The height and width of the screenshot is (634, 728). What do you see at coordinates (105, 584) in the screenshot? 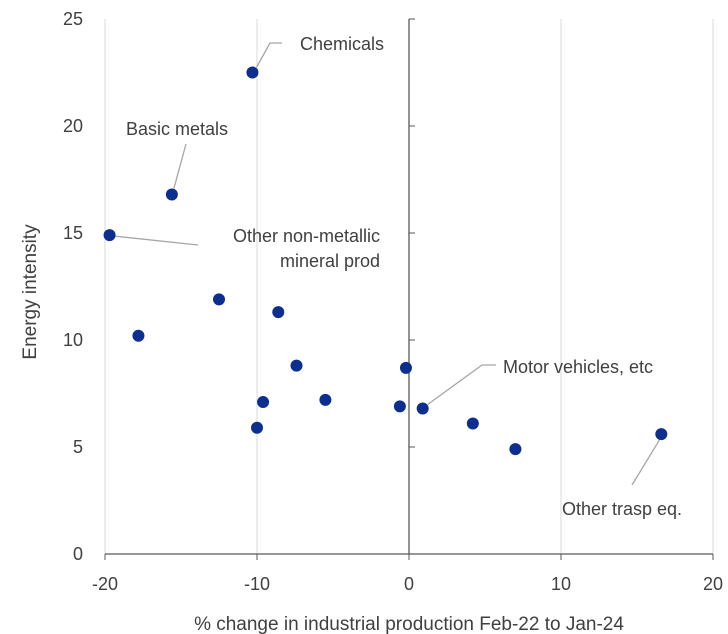
I see `x-tick-label: -20` at bounding box center [105, 584].